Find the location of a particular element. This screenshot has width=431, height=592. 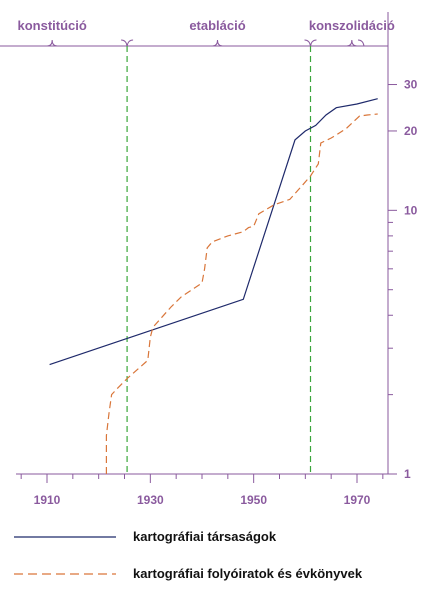

phase-label: konstitúció is located at coordinates (51, 25).